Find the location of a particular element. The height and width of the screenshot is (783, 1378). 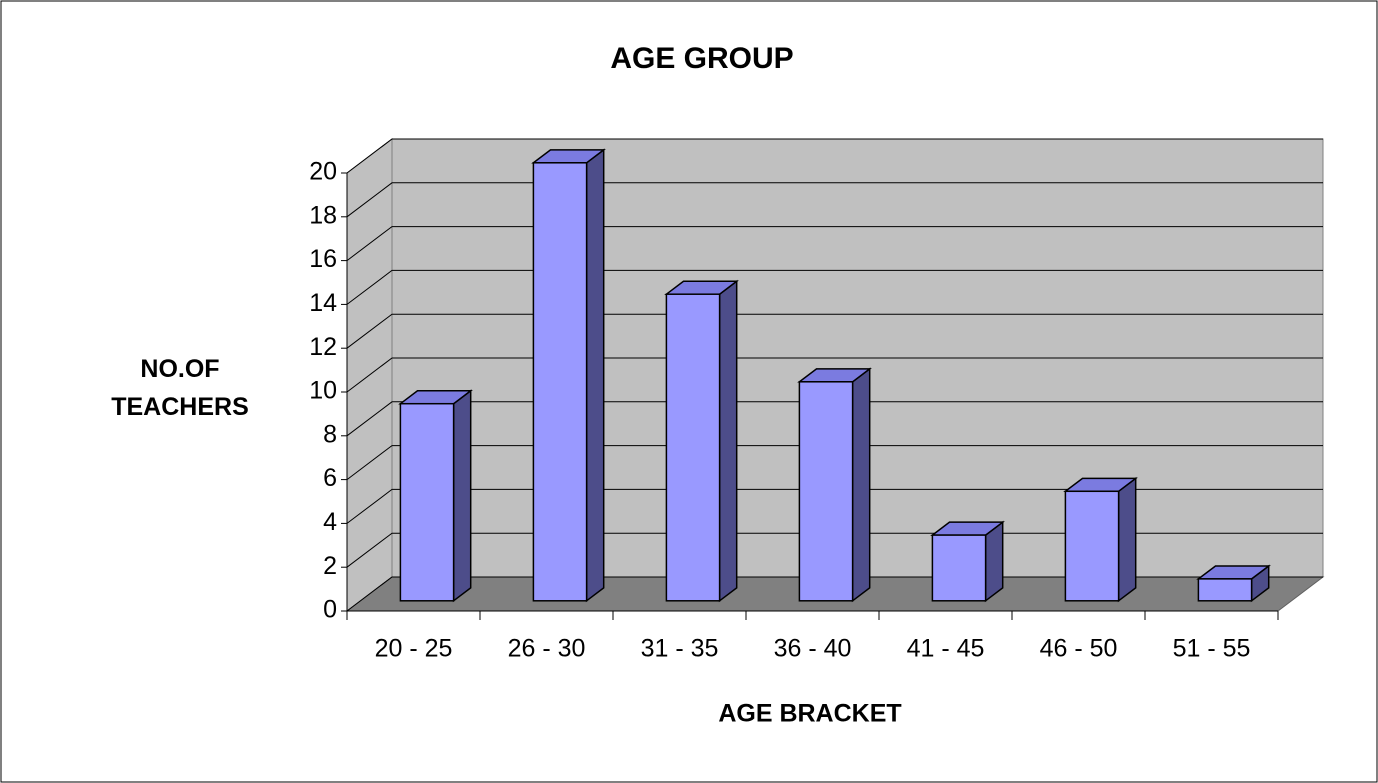

y-axis-title: NO.OF TEACHERS is located at coordinates (180, 388).